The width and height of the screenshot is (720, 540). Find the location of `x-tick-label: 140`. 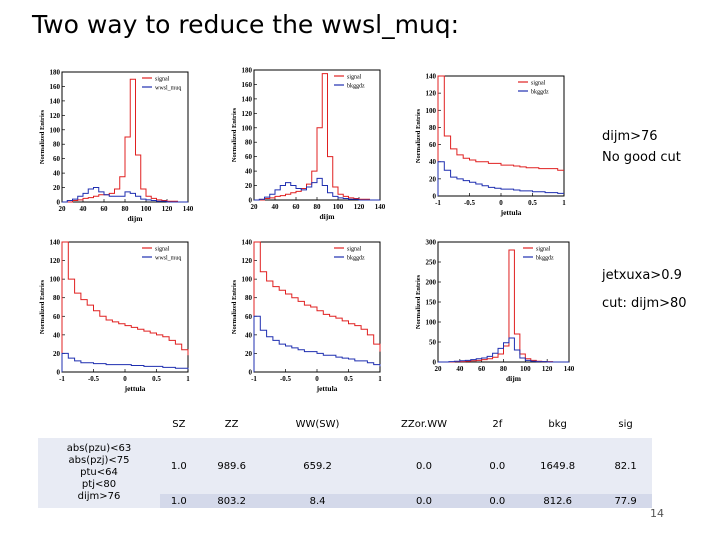

x-tick-label: 140 is located at coordinates (380, 207).